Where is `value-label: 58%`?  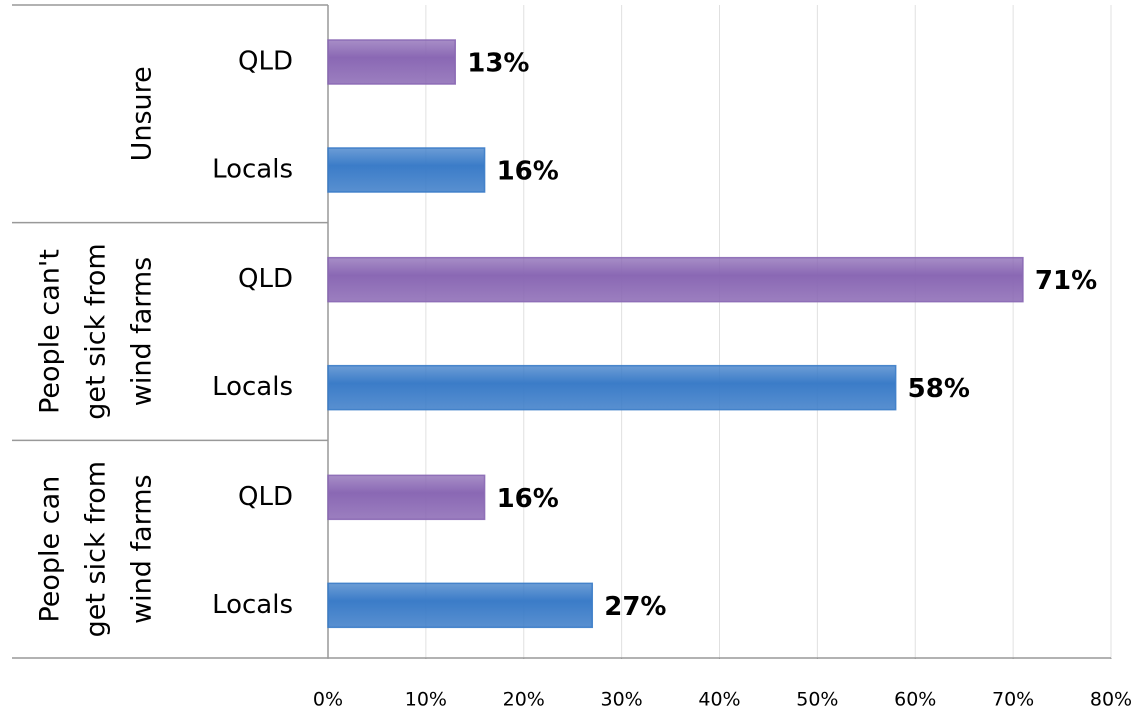 value-label: 58% is located at coordinates (939, 389).